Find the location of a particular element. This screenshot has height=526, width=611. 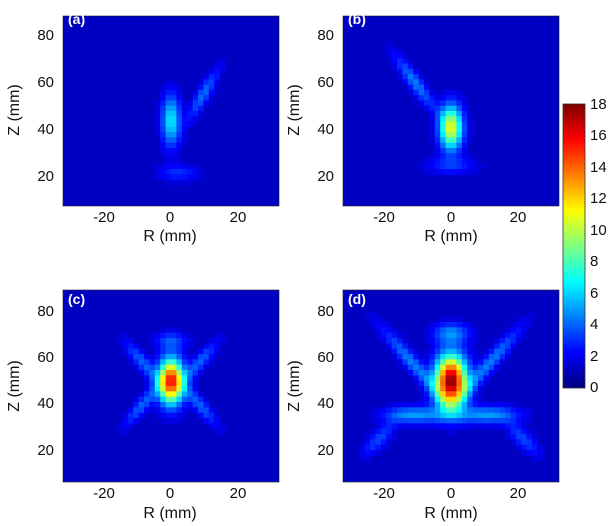

y-ticks-c: 80 60 40 20 is located at coordinates (45, 381).